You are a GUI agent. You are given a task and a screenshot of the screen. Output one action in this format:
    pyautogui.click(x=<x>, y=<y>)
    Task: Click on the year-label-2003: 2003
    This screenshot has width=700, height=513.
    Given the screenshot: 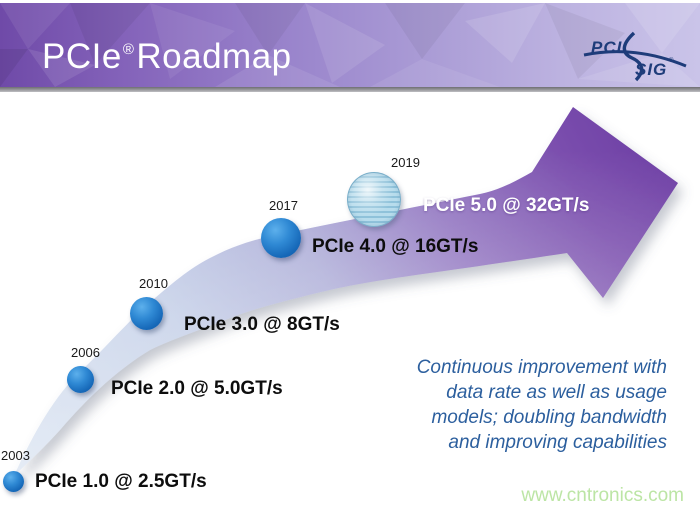 What is the action you would take?
    pyautogui.click(x=15, y=455)
    